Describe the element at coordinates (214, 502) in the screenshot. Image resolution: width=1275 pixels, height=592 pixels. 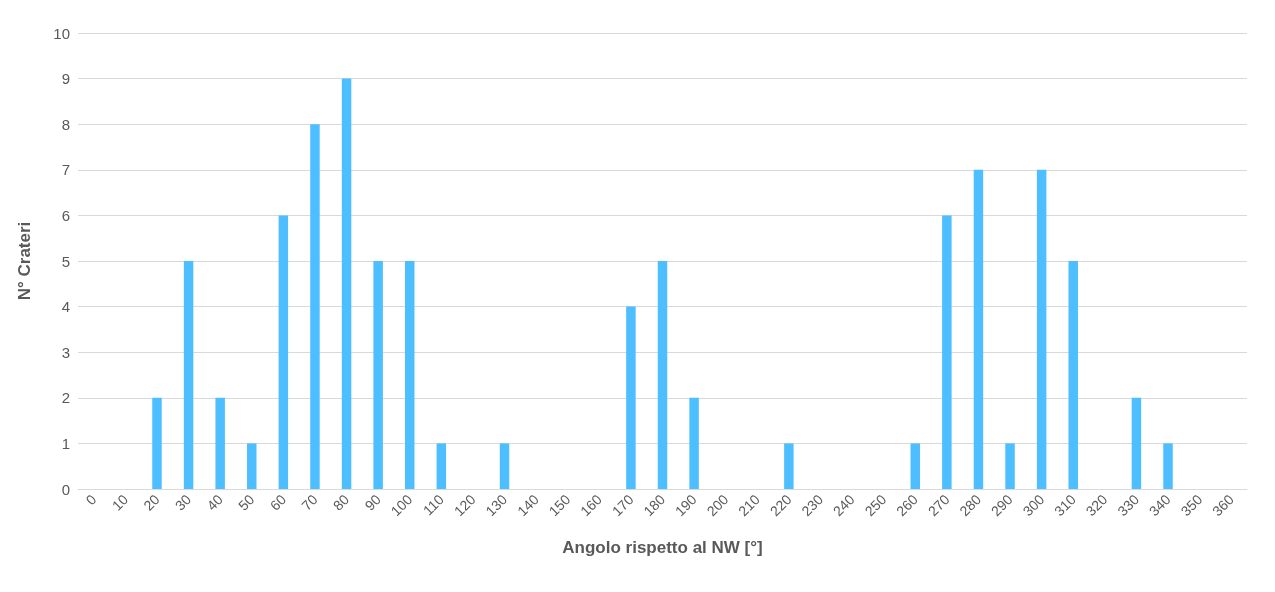
I see `x-tick-label: 40` at that location.